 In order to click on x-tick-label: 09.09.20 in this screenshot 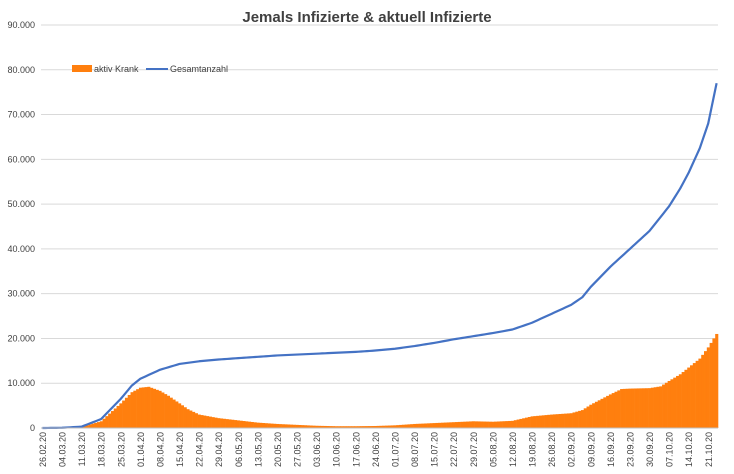, I will do `click(591, 449)`.